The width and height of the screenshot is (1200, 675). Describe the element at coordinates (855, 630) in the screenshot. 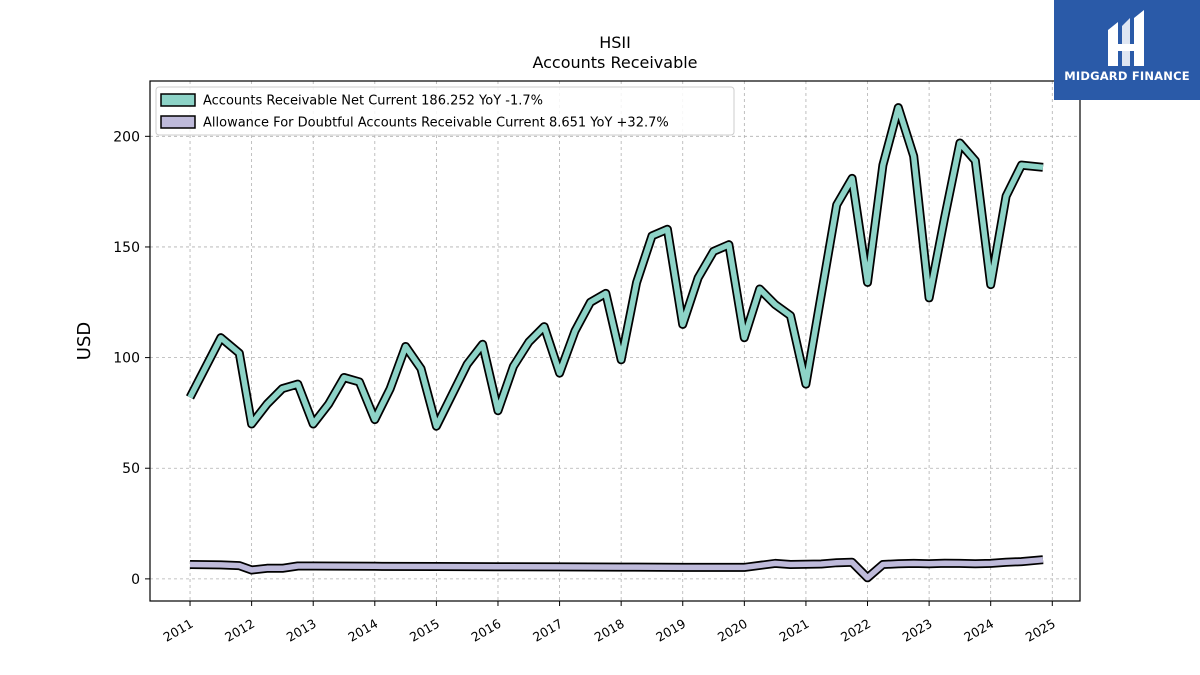

I see `x-tick-label: 2022` at that location.